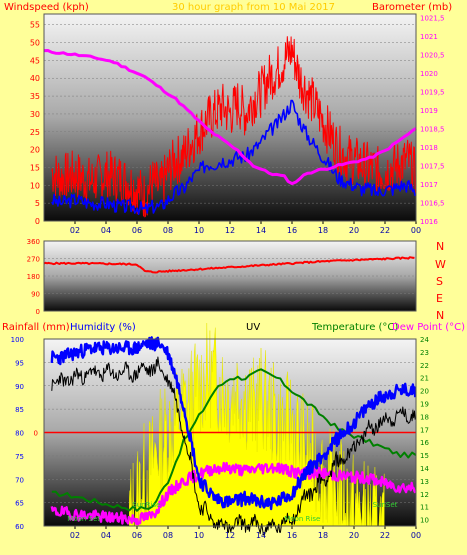 The width and height of the screenshot is (467, 555). Describe the element at coordinates (428, 327) in the screenshot. I see `dewpoint-axis-label: Dew Point (°C)` at that location.